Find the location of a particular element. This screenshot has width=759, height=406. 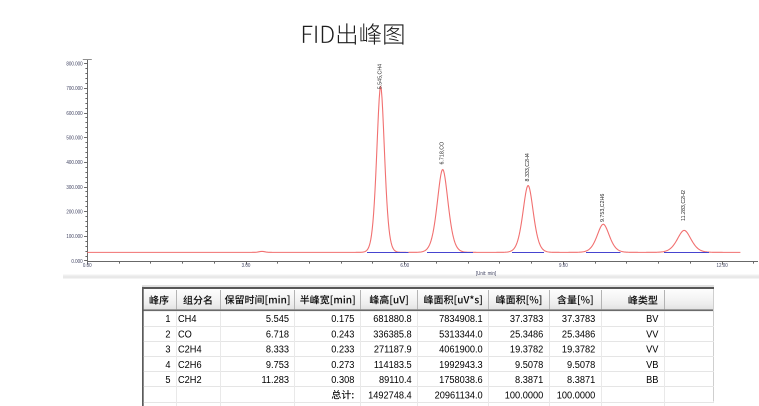

svg-text: 1 is located at coordinates (168, 320).